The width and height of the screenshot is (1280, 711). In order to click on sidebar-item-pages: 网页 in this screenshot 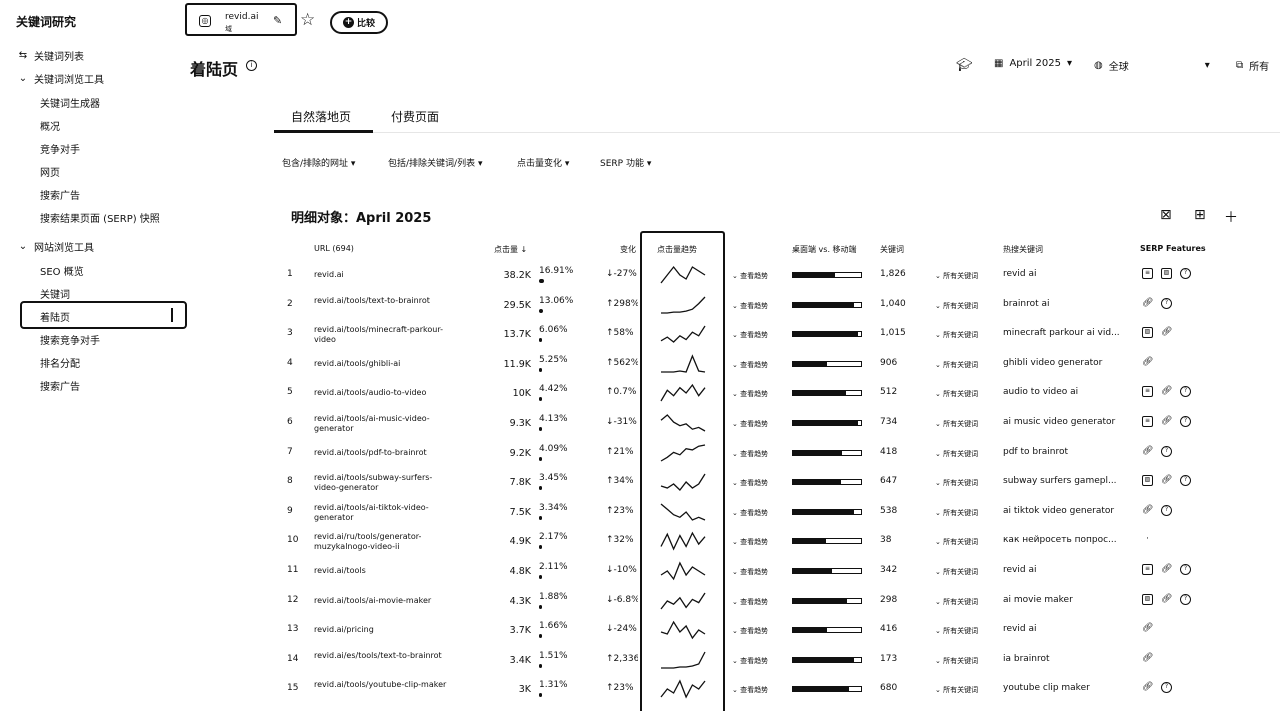, I will do `click(50, 173)`.